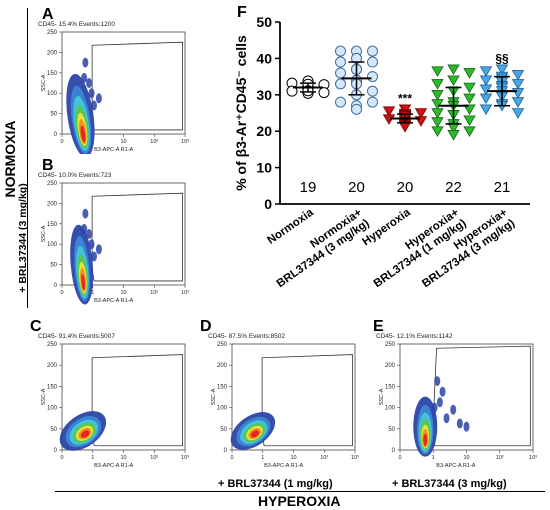 The image size is (550, 510). Describe the element at coordinates (300, 491) in the screenshot. I see `hyperoxia-divider` at that location.